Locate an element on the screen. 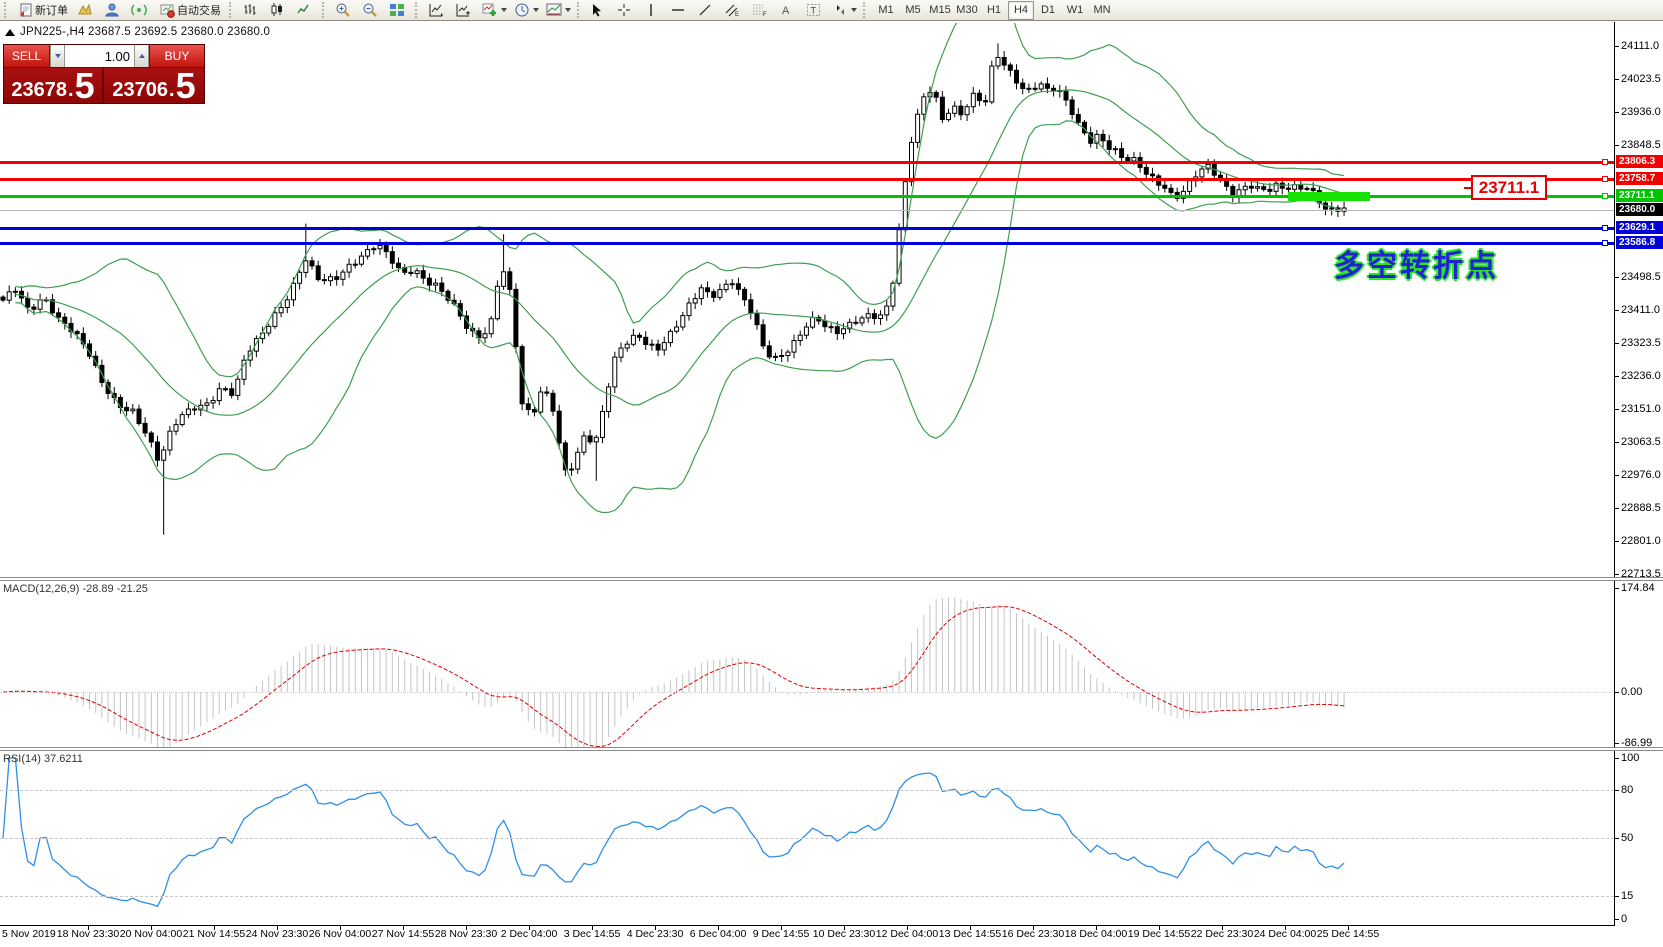 This screenshot has height=947, width=1663. timeframe-button-m5: M5 is located at coordinates (913, 10).